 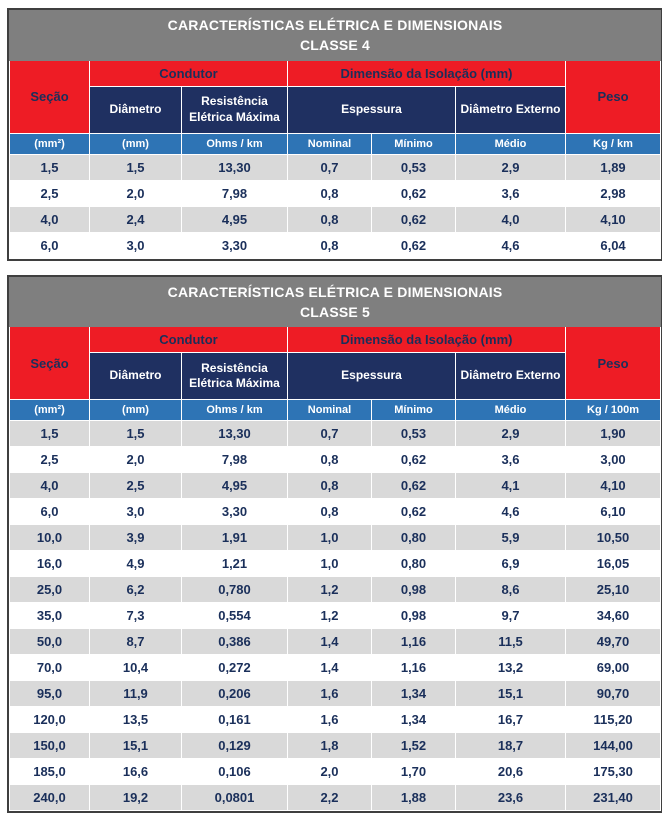 I want to click on data-cell: 0,386, so click(x=234, y=642).